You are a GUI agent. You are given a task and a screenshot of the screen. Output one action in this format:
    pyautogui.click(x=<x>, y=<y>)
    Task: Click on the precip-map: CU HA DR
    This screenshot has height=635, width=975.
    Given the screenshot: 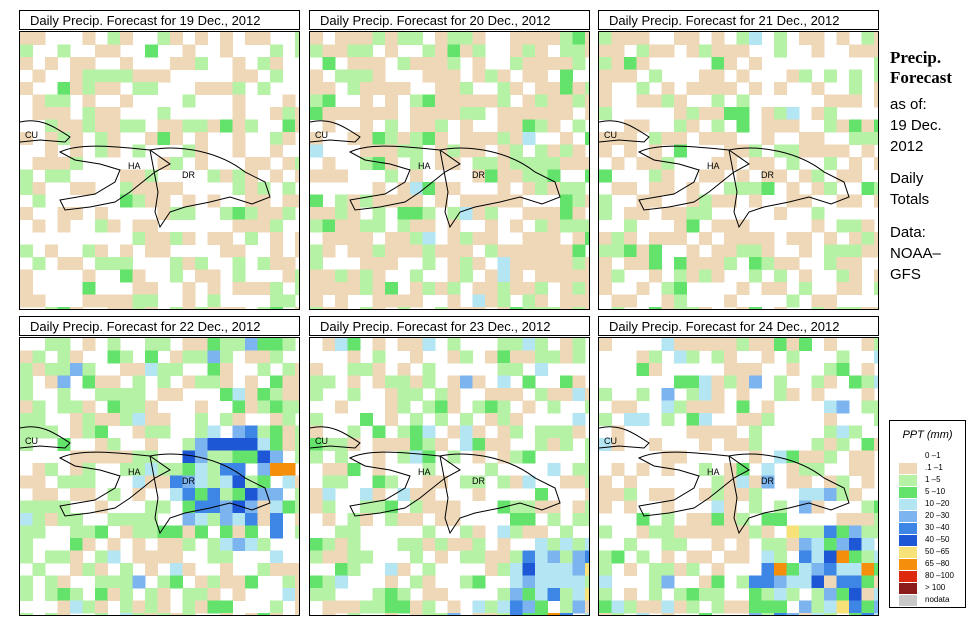 What is the action you would take?
    pyautogui.click(x=449, y=170)
    